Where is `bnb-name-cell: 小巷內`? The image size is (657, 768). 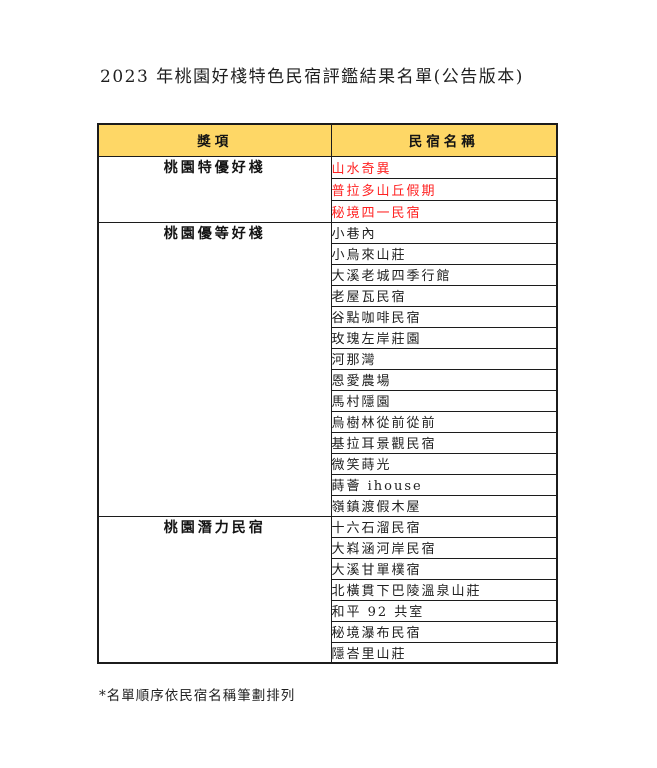
bnb-name-cell: 小巷內 is located at coordinates (444, 232).